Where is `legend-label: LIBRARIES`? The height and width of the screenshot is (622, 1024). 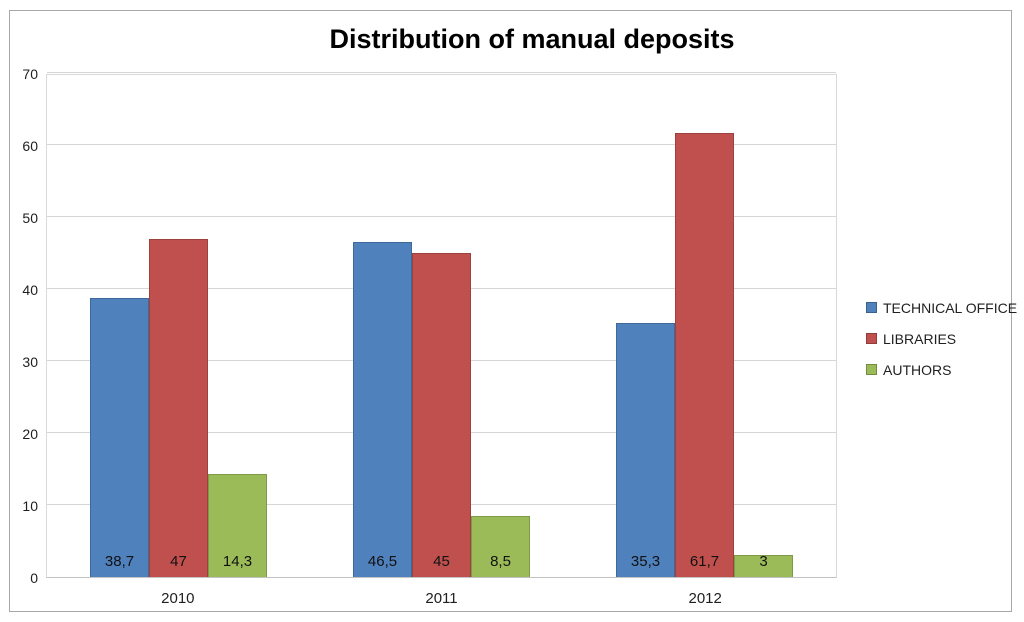 legend-label: LIBRARIES is located at coordinates (920, 338).